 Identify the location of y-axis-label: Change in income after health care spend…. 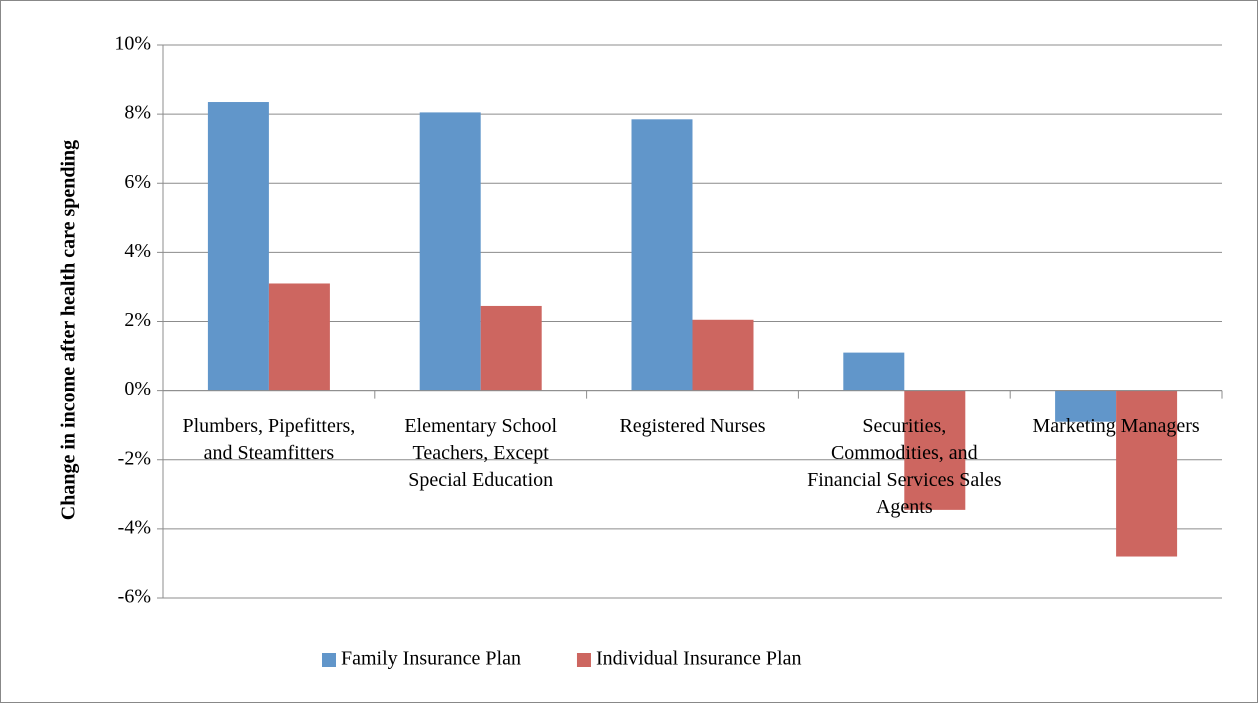
(69, 330).